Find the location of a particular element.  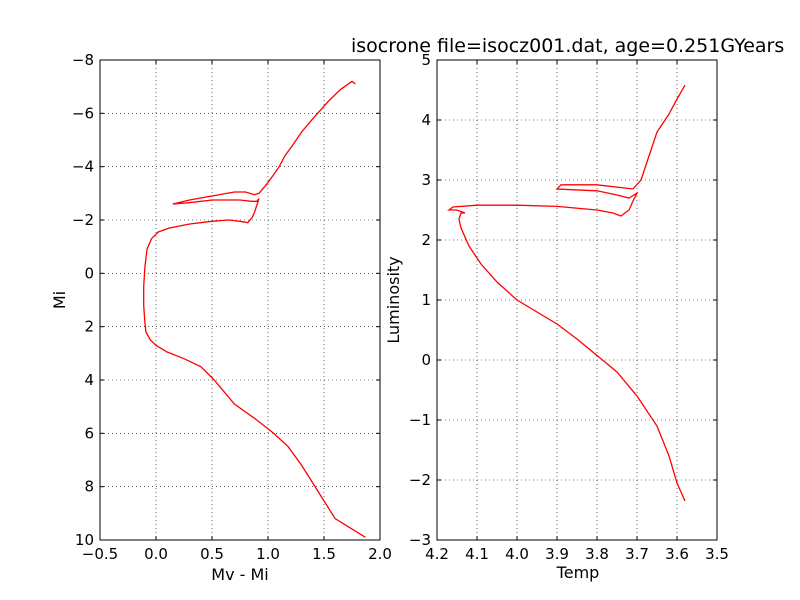

right-y-tick-label: −3 is located at coordinates (420, 540).